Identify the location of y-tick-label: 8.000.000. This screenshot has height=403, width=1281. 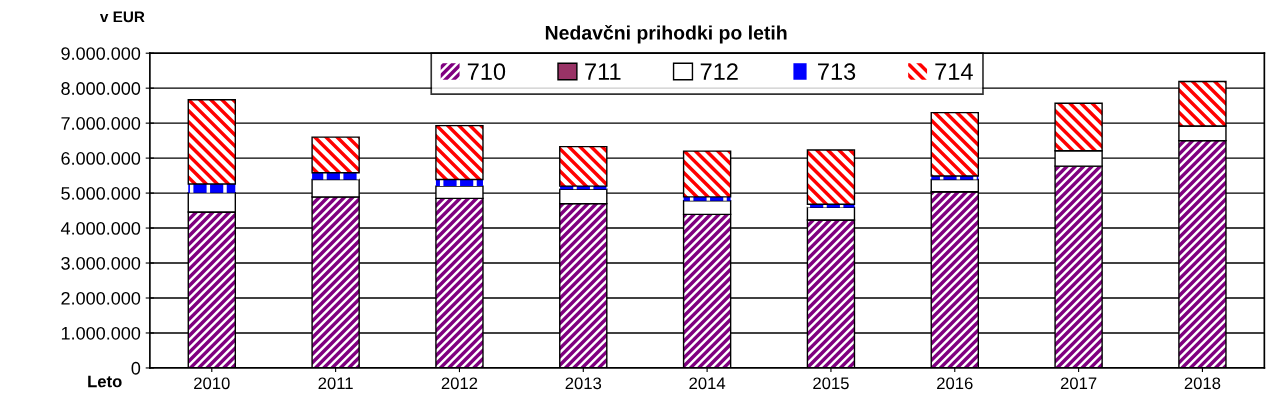
(101, 88).